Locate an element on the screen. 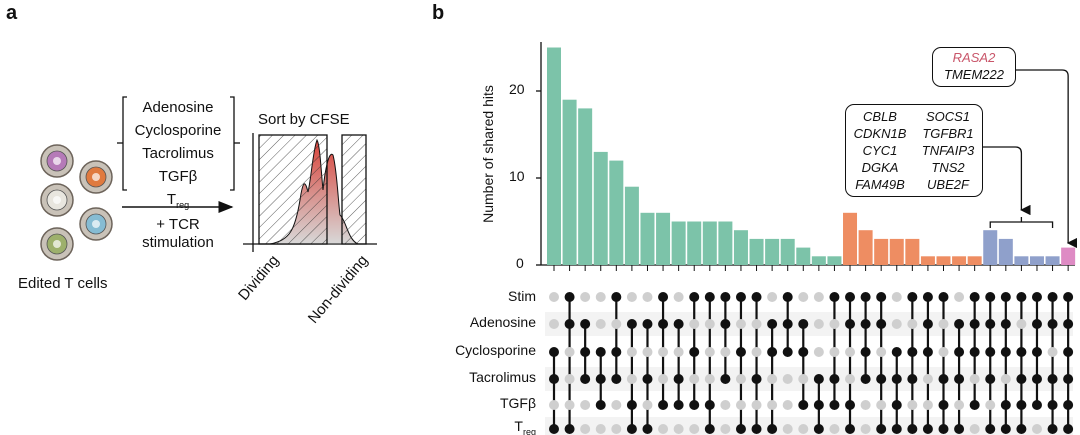 This screenshot has width=1080, height=435. panel-label-a: a is located at coordinates (12, 13).